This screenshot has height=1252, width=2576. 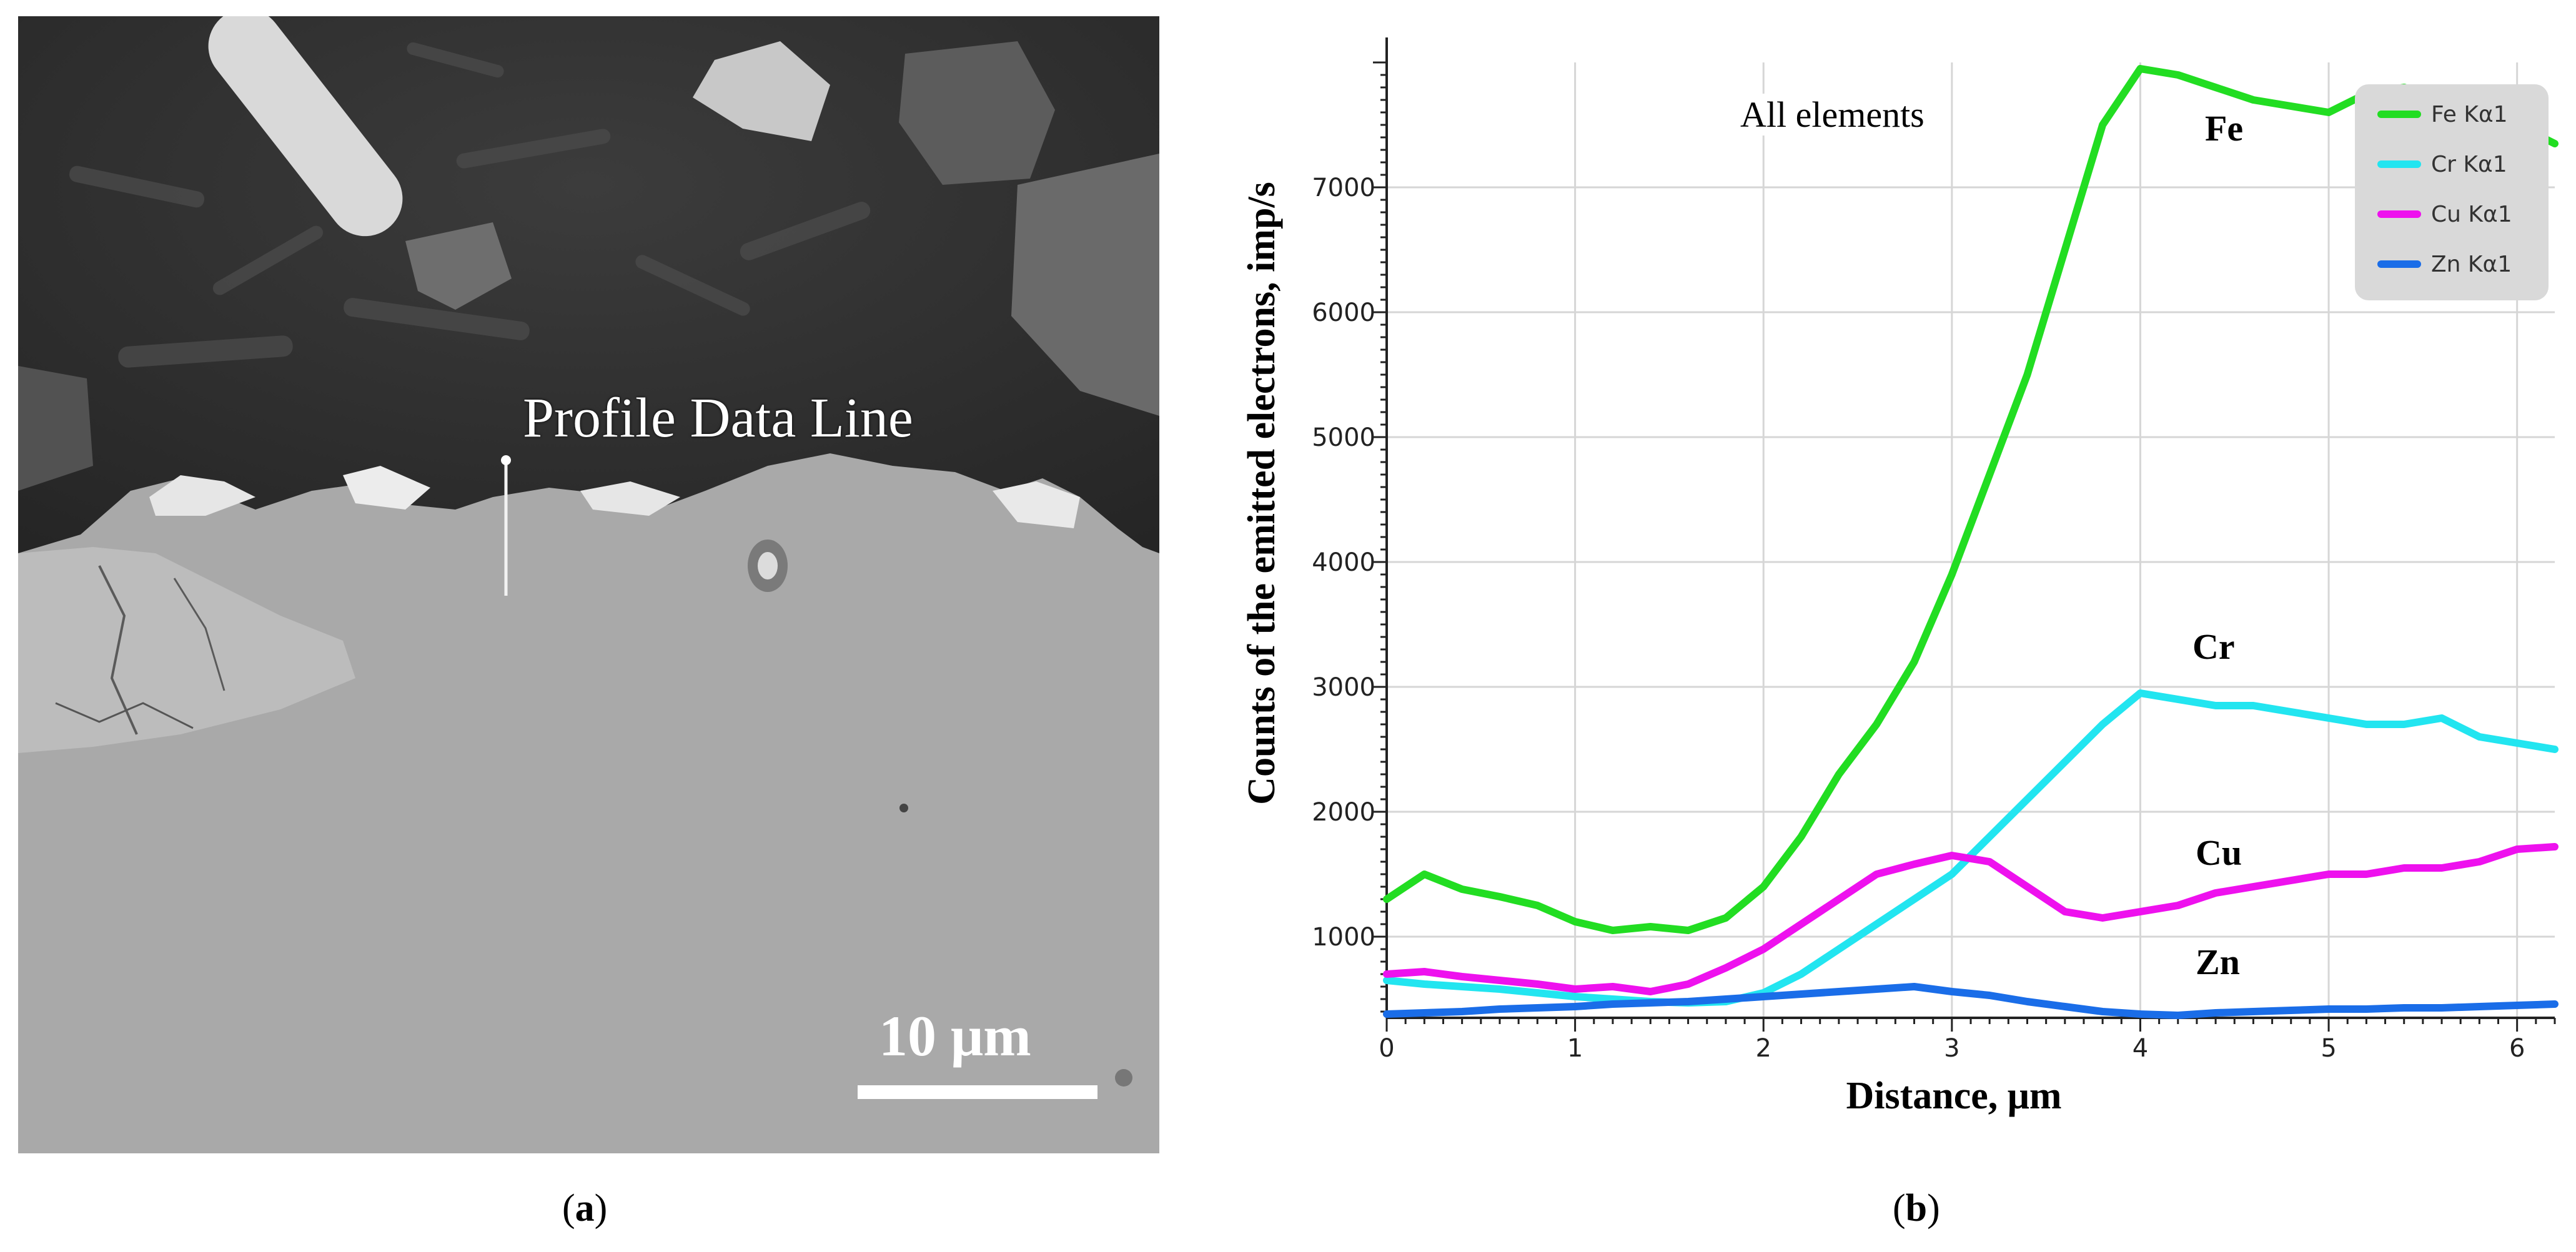 What do you see at coordinates (1343, 188) in the screenshot?
I see `y-tick-label: 7000` at bounding box center [1343, 188].